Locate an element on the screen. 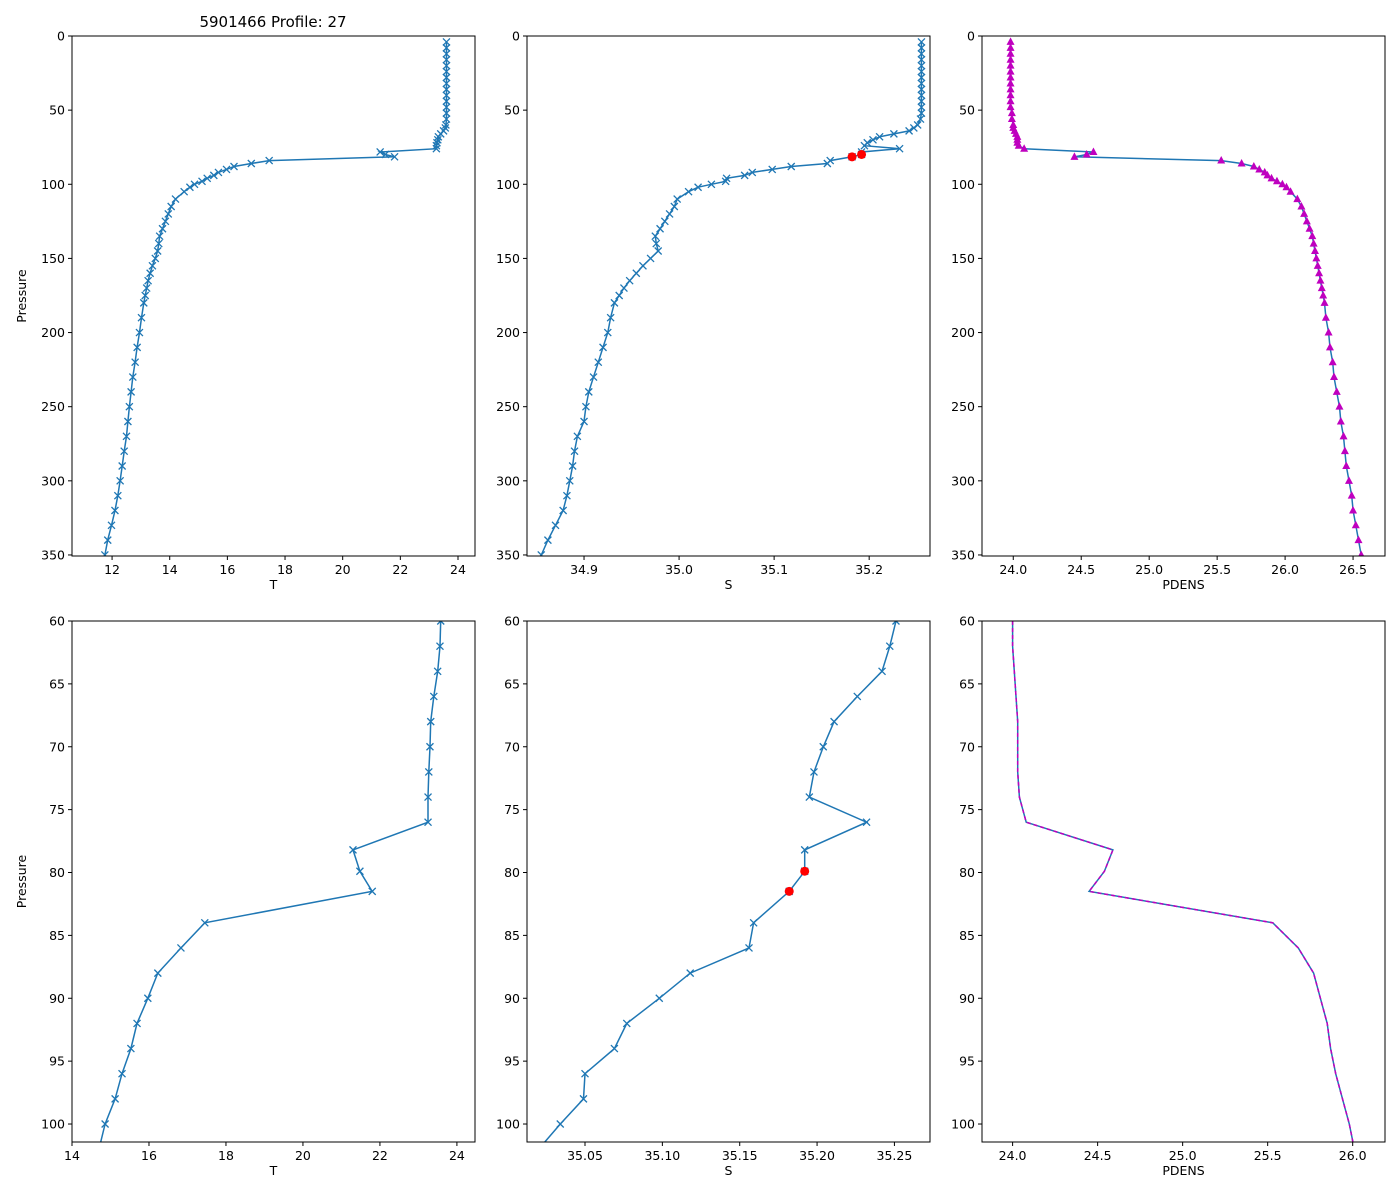 The height and width of the screenshot is (1200, 1400). x-tick-label: 16 is located at coordinates (149, 1155).